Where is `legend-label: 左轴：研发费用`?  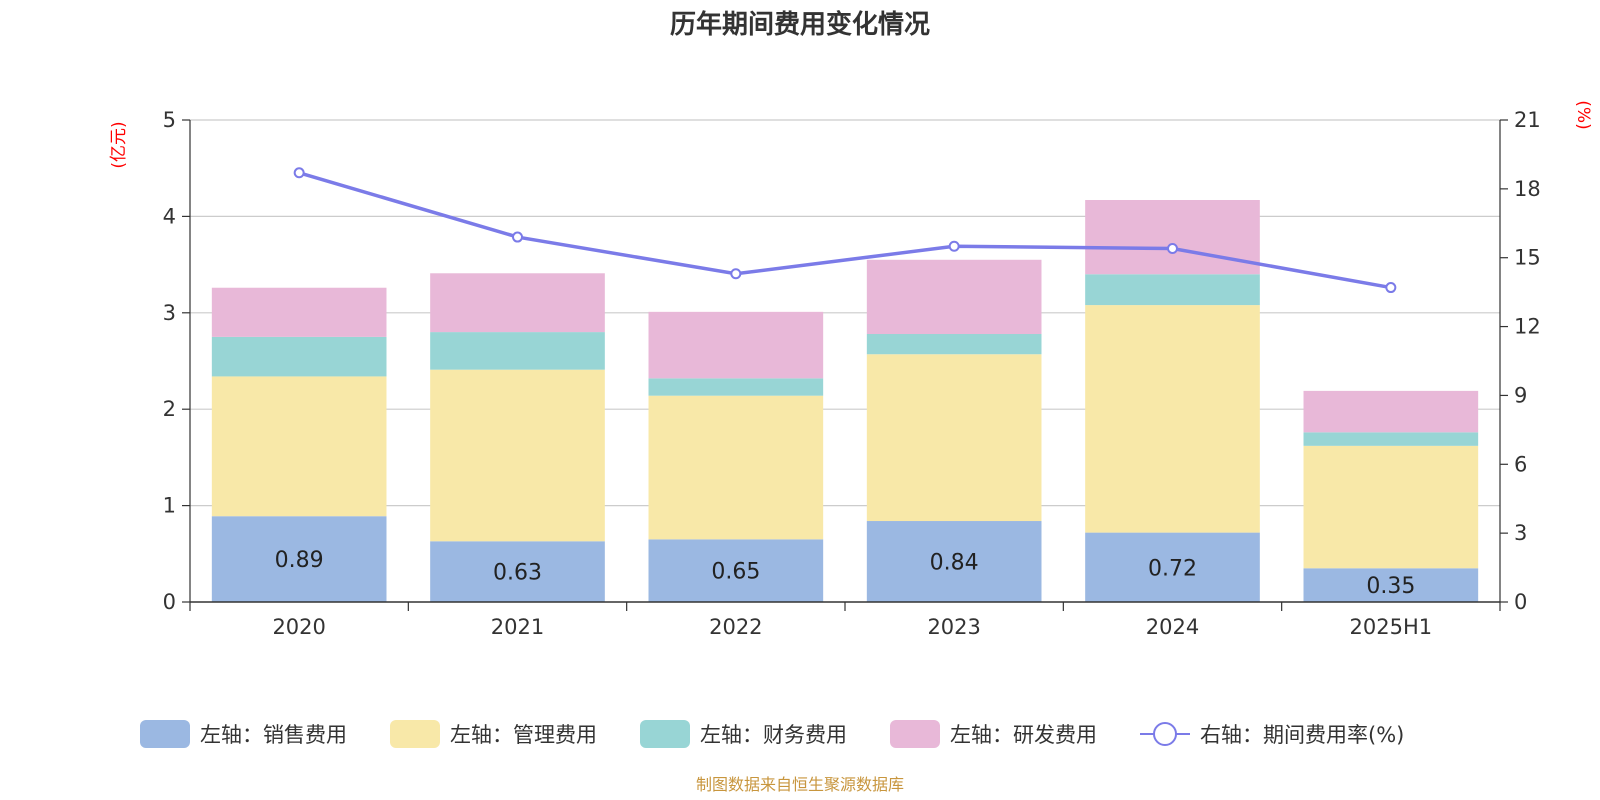
legend-label: 左轴：研发费用 is located at coordinates (1023, 735).